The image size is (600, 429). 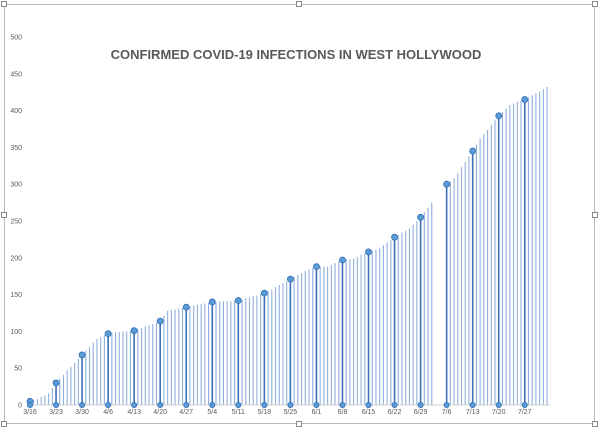 I want to click on x-tick-label: 6/8, so click(x=343, y=412).